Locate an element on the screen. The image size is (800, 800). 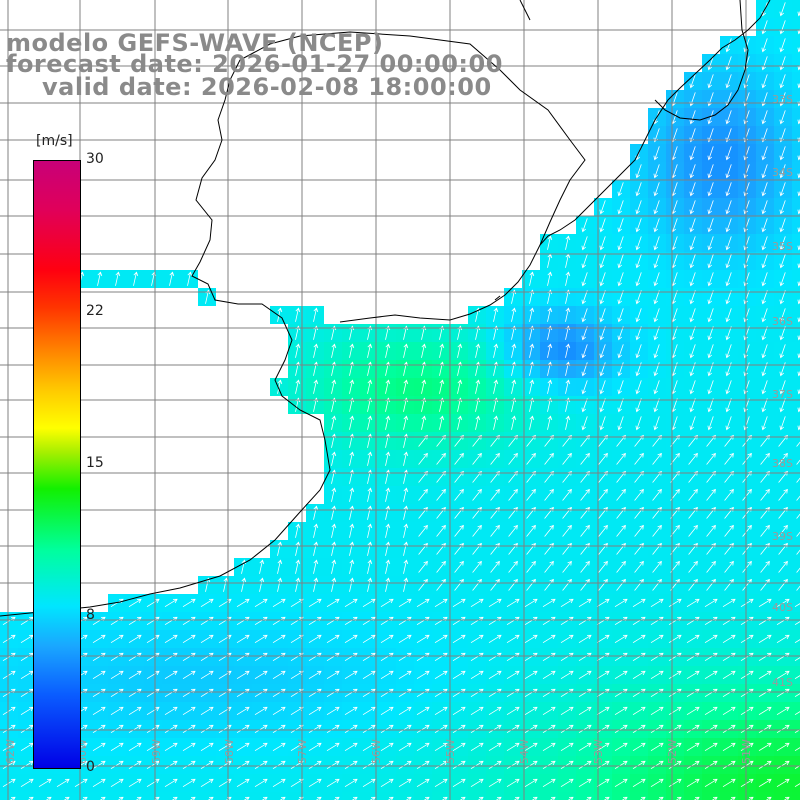
longitude-labels: 62W 60W 59W 58W 57W 56W 55W 54W 53W 52W 51W is located at coordinates (378, 751).